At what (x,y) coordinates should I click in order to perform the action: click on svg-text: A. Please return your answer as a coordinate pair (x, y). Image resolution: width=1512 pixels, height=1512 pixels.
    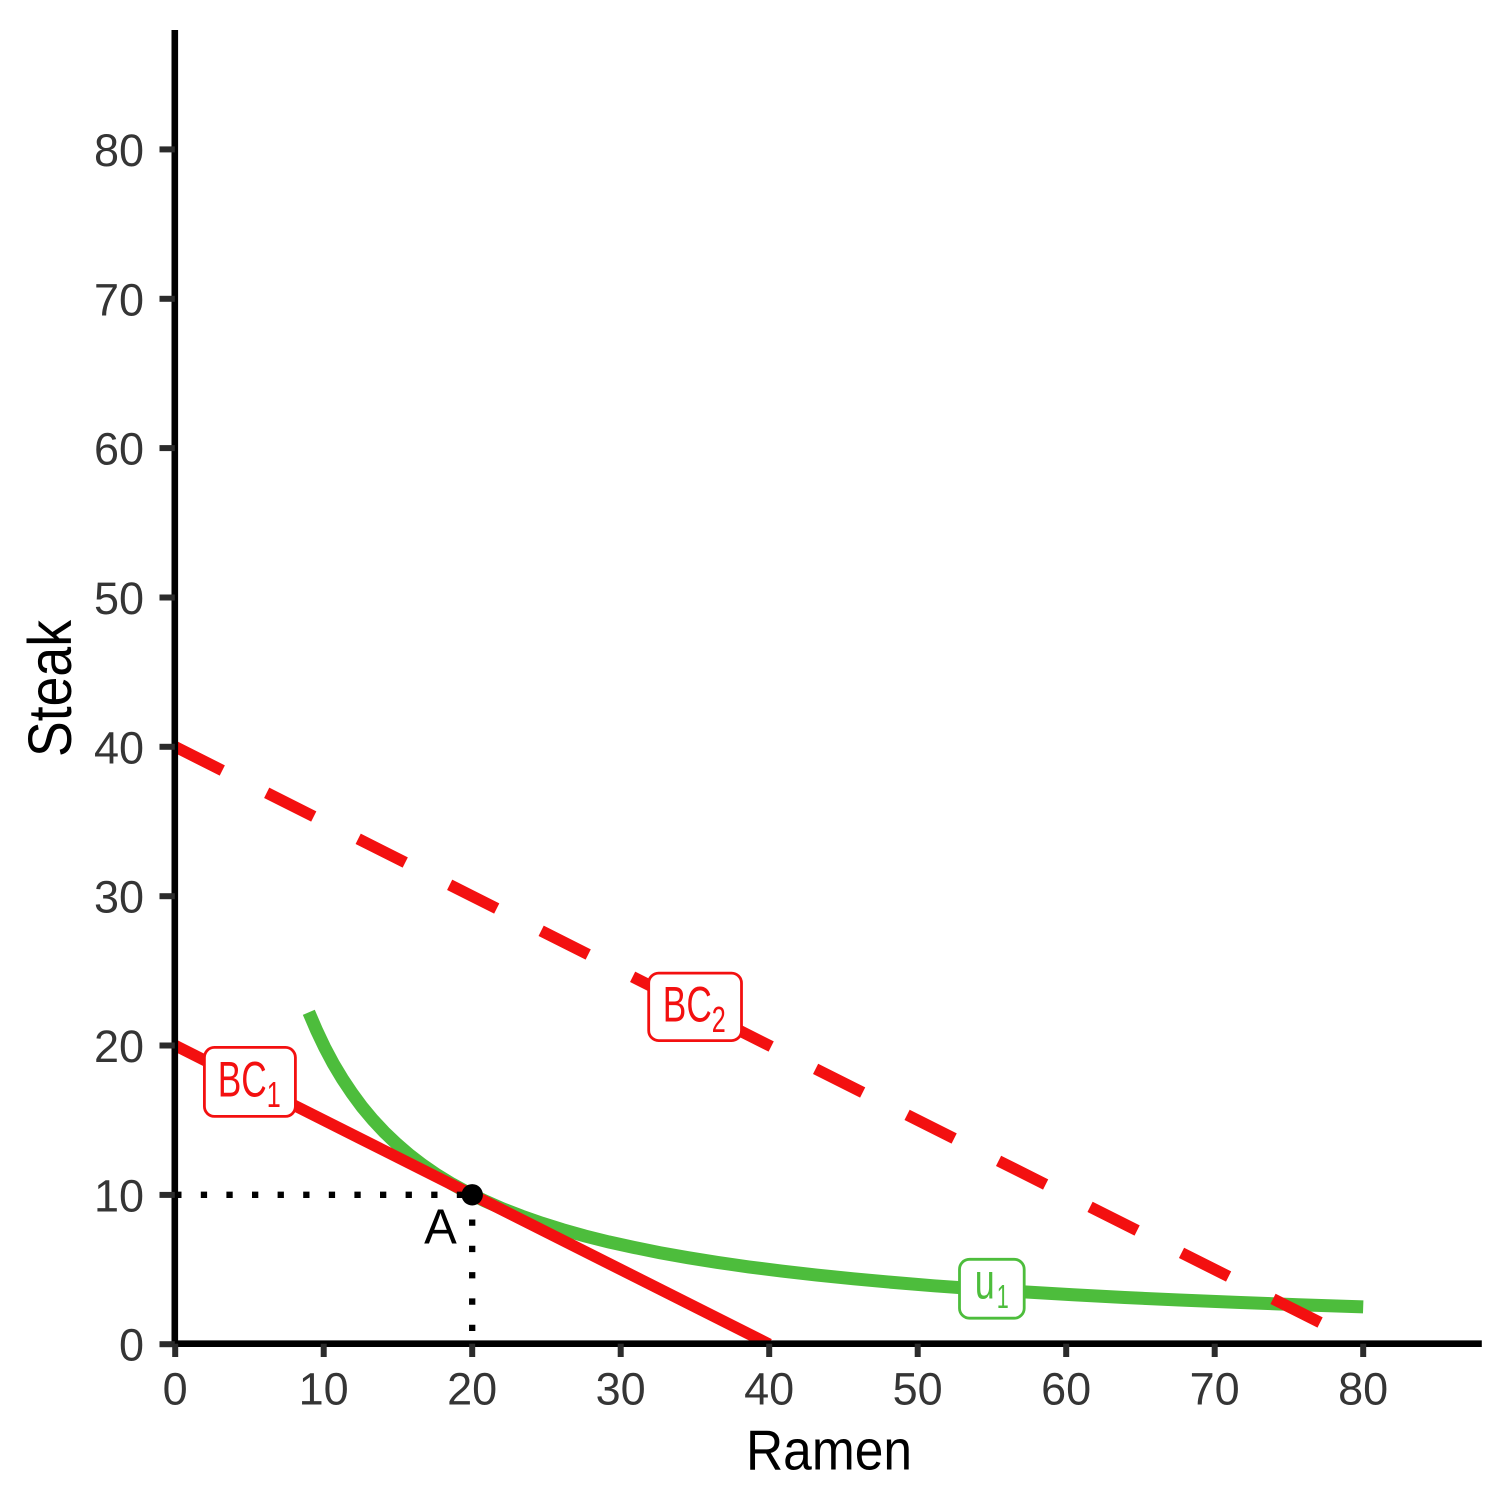
    Looking at the image, I should click on (440, 1228).